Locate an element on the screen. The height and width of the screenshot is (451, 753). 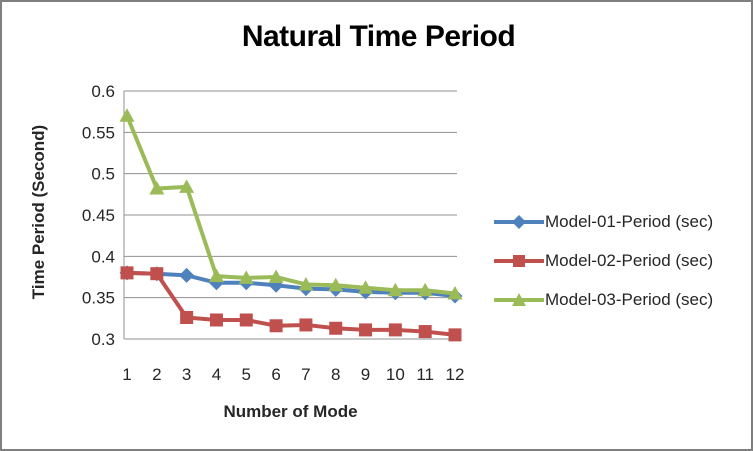
x-tick-label: 3 is located at coordinates (186, 374).